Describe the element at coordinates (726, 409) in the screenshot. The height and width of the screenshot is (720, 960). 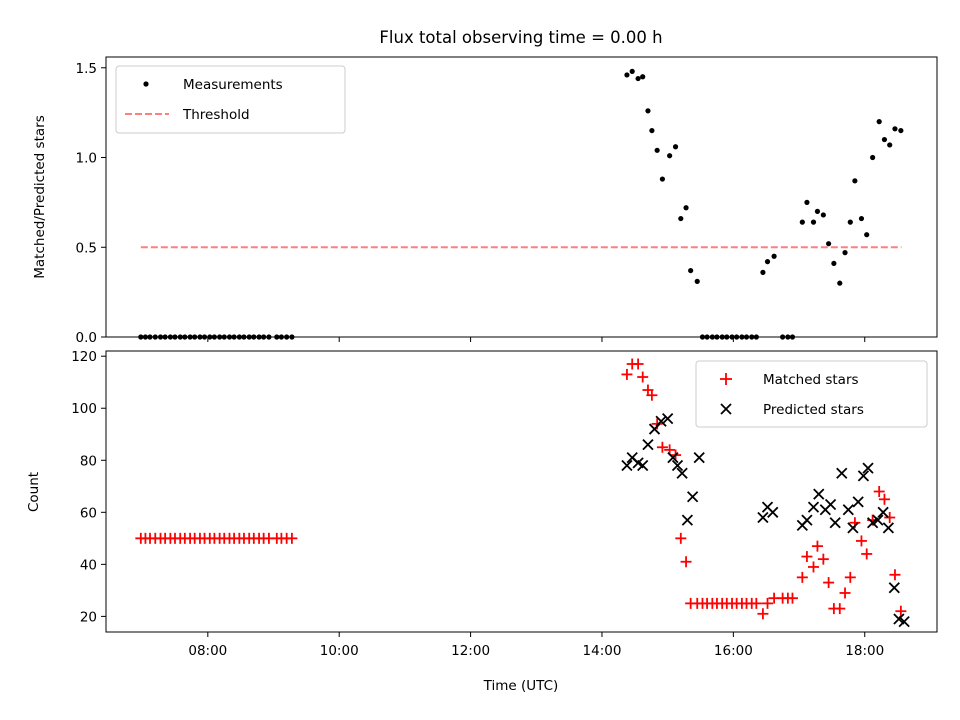
I see `legend-x-icon` at that location.